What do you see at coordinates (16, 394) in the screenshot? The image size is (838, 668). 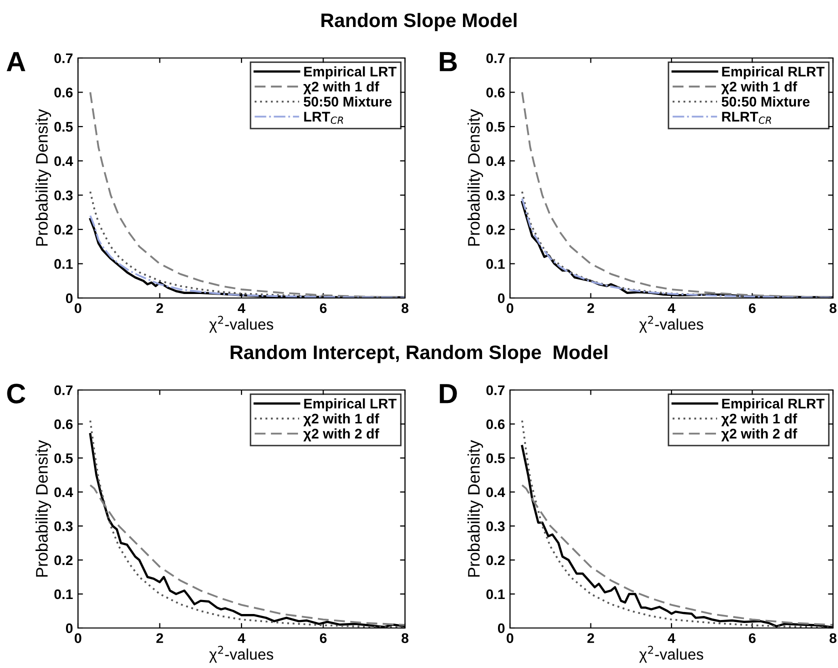 I see `chart-title: C` at bounding box center [16, 394].